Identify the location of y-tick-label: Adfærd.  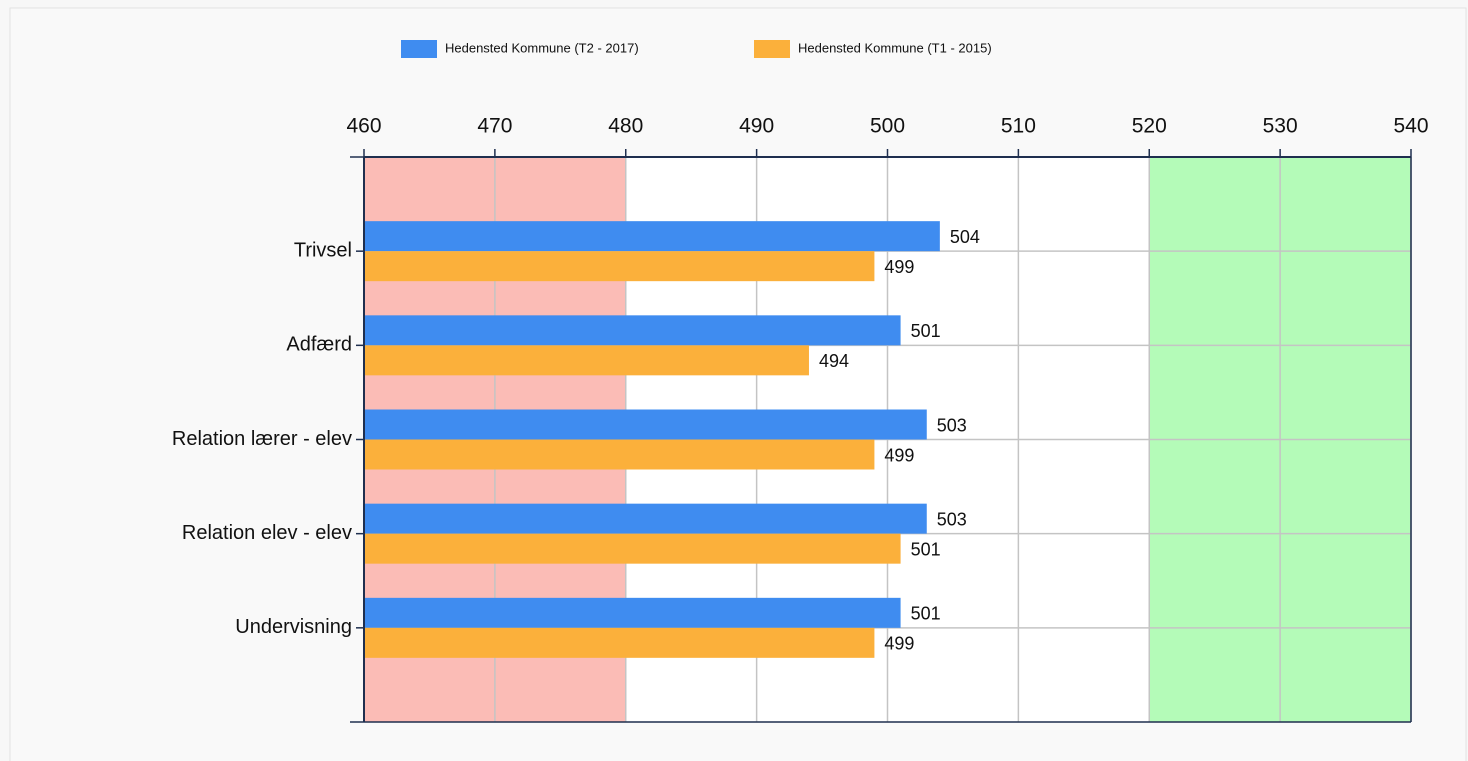
(319, 345).